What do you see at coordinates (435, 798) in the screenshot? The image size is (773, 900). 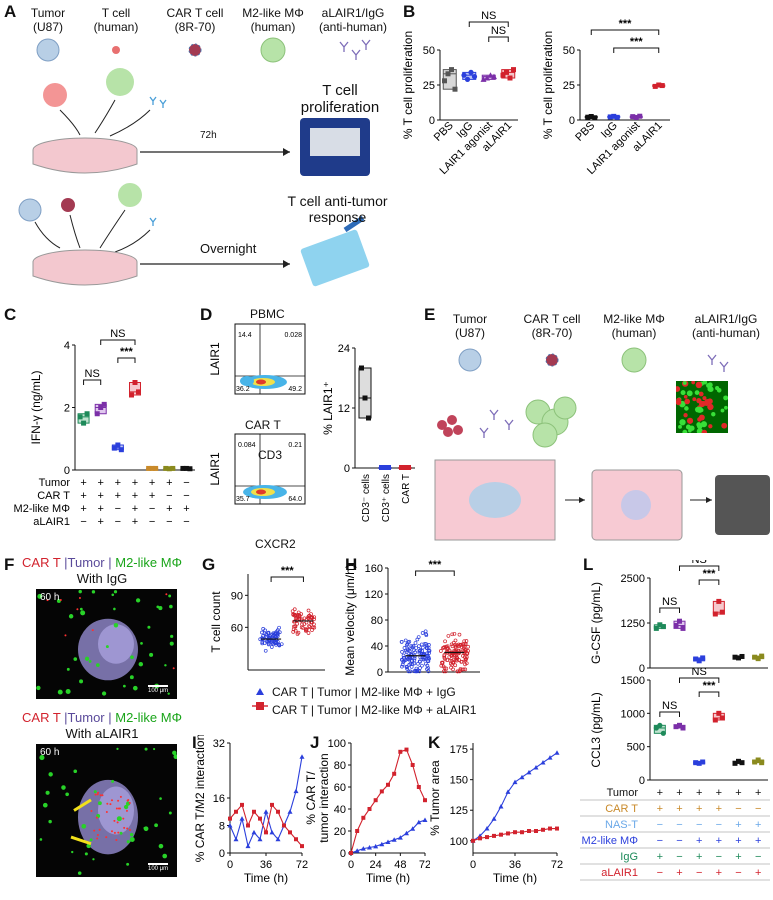 I see `y-axis-label: % Tumor area` at bounding box center [435, 798].